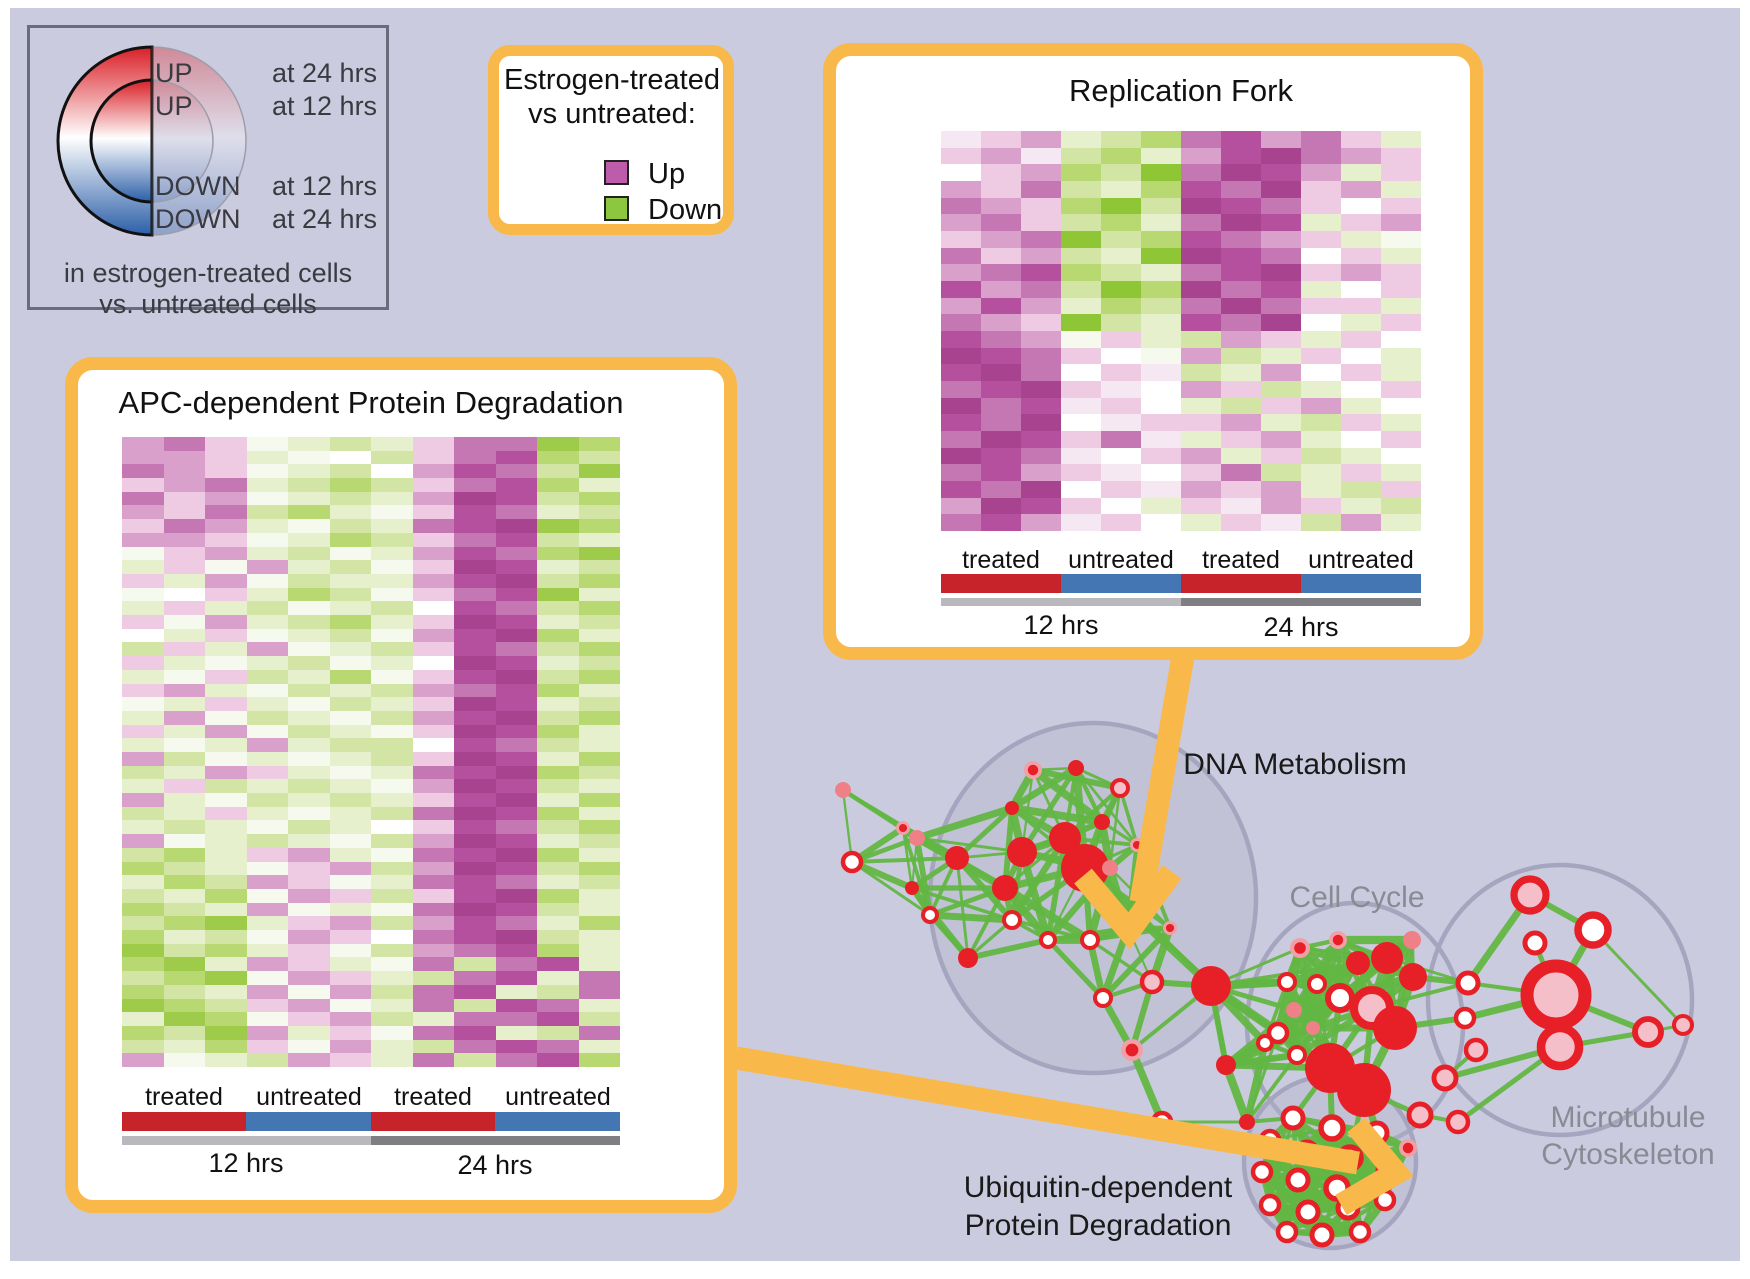 This screenshot has height=1279, width=1750. I want to click on rf-col-label-1: treated, so click(1001, 560).